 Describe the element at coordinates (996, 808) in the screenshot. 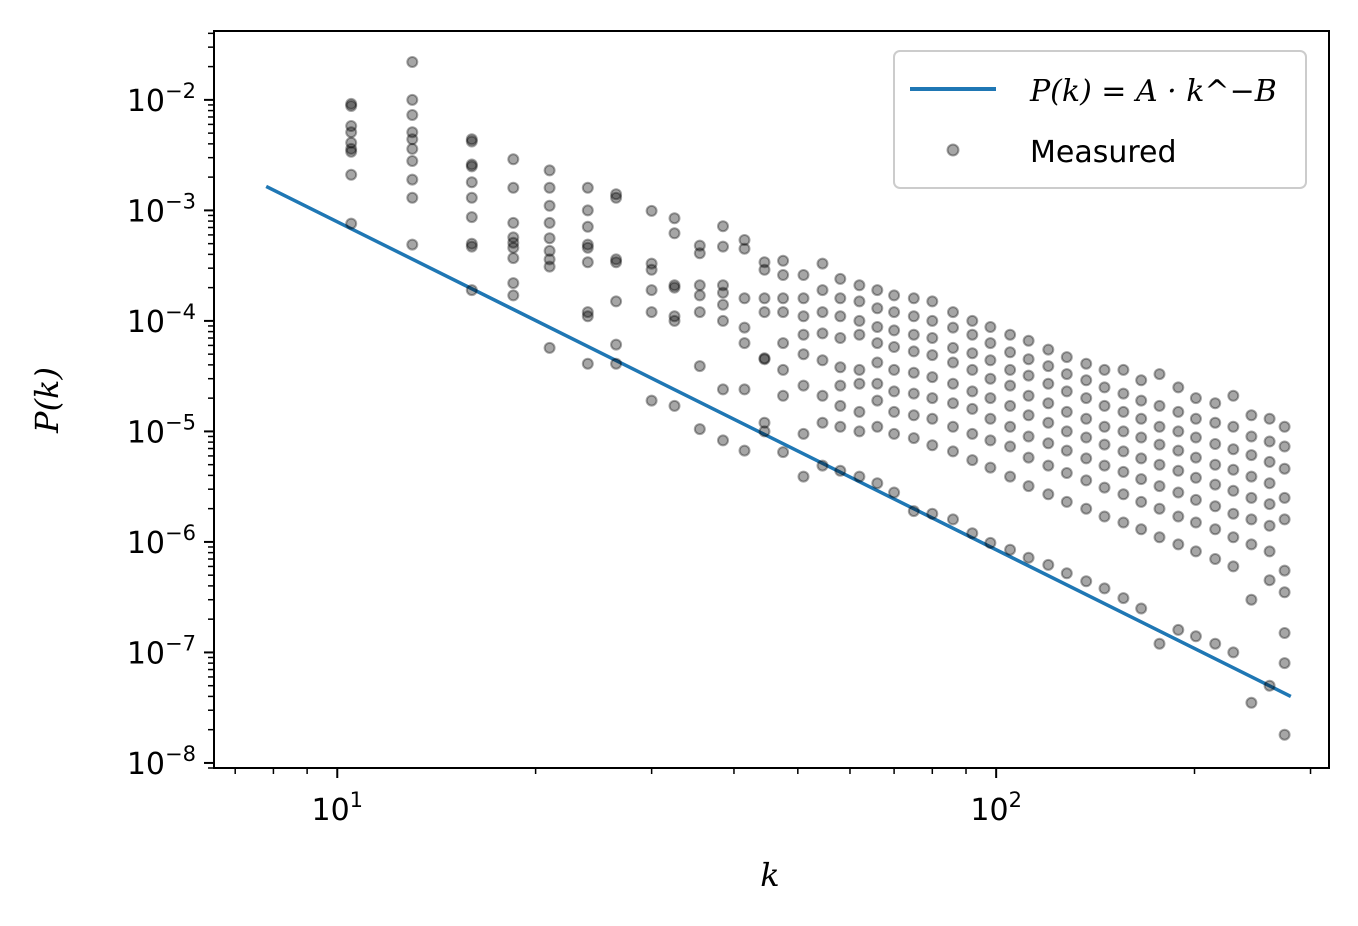

I see `x-tick-label: 102` at that location.